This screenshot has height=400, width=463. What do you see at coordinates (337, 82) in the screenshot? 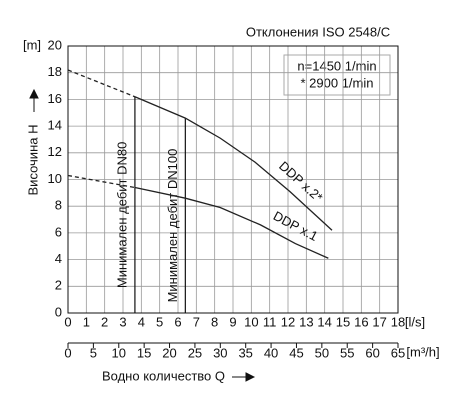
I see `legend-text: * 2900 1/min` at bounding box center [337, 82].